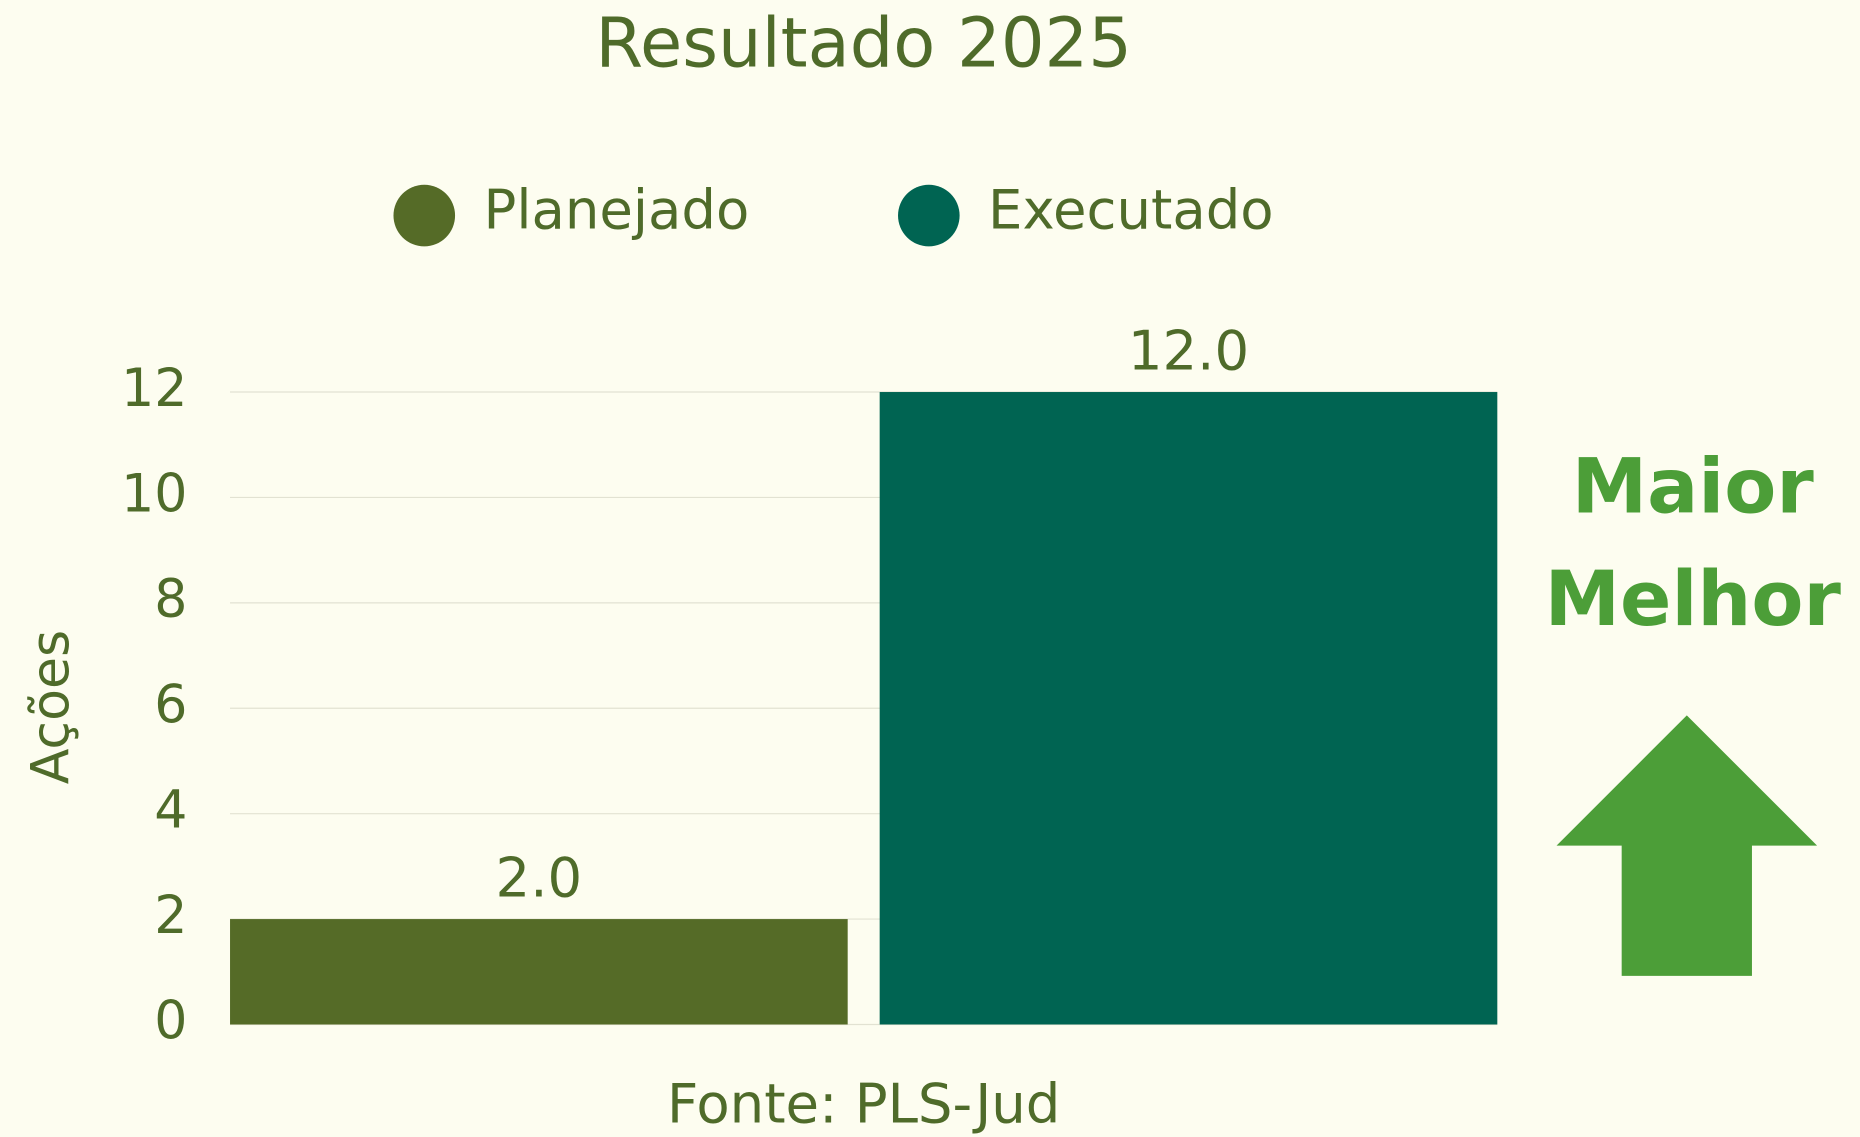 This screenshot has height=1137, width=1860. Describe the element at coordinates (170, 1021) in the screenshot. I see `y-tick-label: 0` at that location.